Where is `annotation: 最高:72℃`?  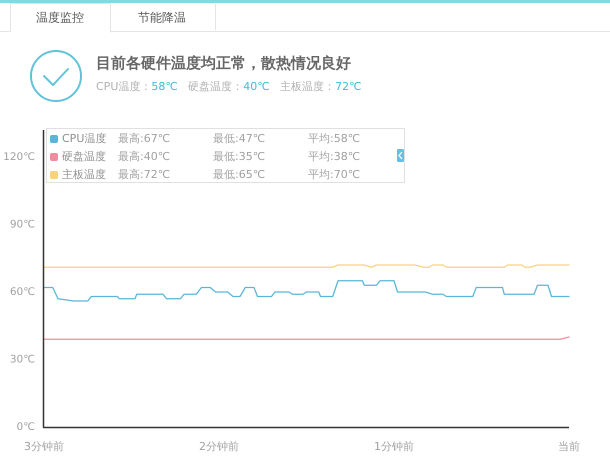 annotation: 最高:72℃ is located at coordinates (144, 175).